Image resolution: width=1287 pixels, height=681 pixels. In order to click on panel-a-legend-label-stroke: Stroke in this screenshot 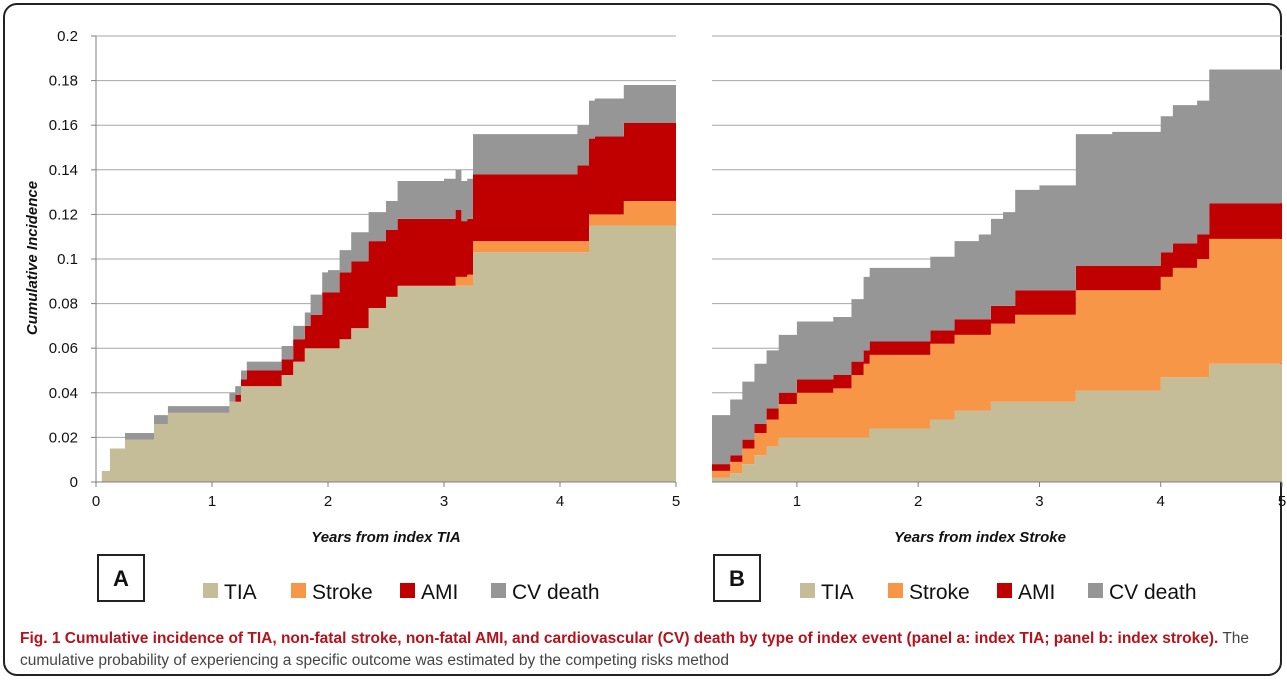, I will do `click(342, 592)`.